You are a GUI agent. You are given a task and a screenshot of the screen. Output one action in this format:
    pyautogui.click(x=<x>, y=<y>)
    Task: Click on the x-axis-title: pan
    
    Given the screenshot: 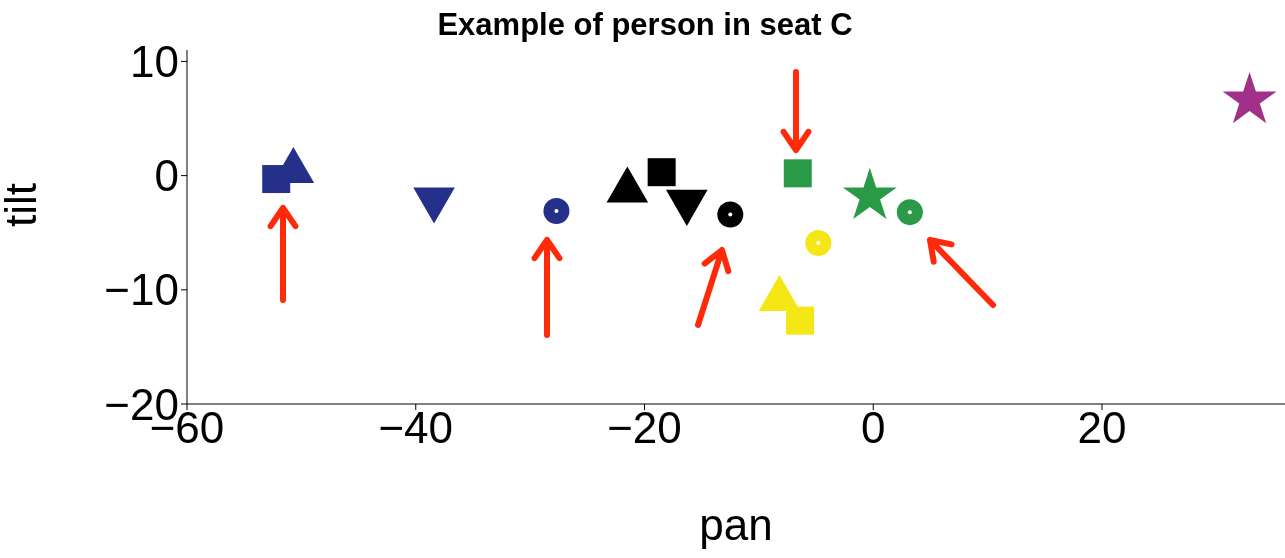 What is the action you would take?
    pyautogui.click(x=736, y=524)
    